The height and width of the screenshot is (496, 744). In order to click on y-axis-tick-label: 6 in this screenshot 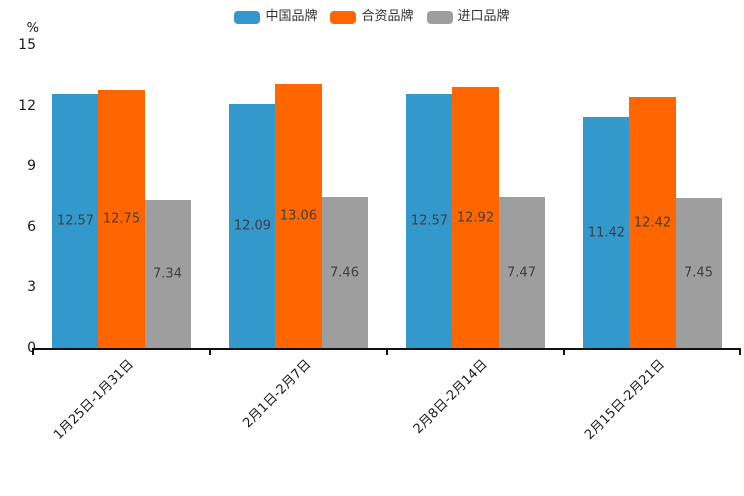, I will do `click(31, 226)`.